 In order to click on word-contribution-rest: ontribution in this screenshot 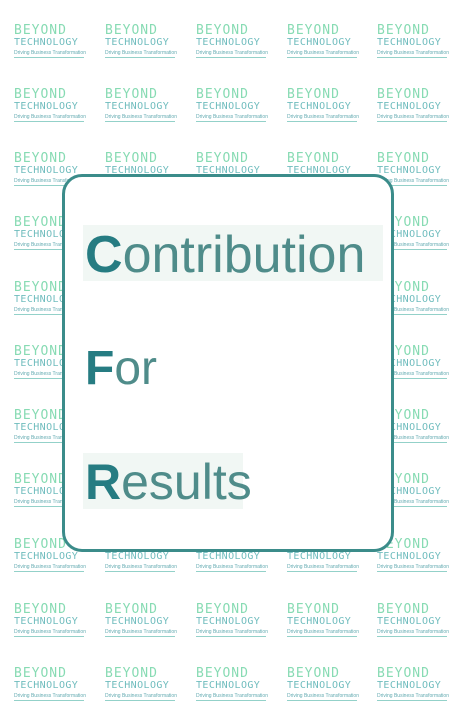, I will do `click(244, 255)`.